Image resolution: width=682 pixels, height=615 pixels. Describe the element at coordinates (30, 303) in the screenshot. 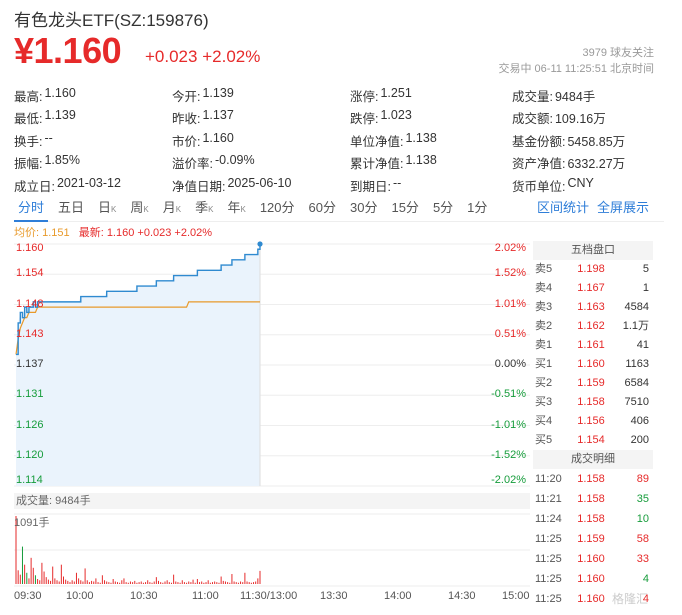

I see `y-tick-left: 1.148` at that location.